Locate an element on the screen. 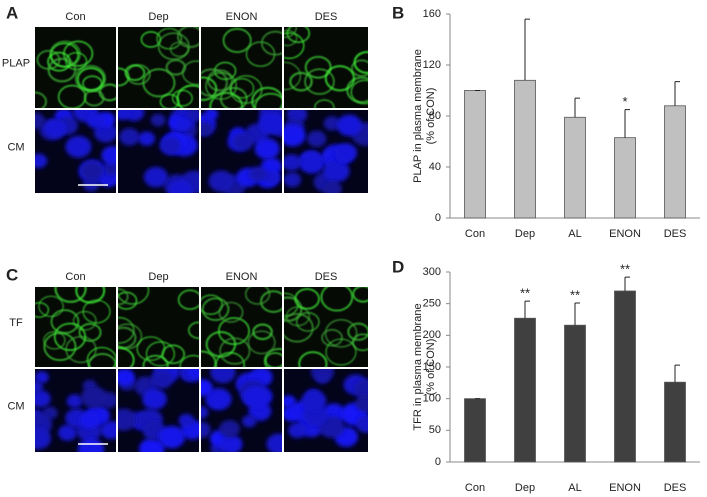 This screenshot has height=497, width=707. y-tick-label: 300 is located at coordinates (432, 272).